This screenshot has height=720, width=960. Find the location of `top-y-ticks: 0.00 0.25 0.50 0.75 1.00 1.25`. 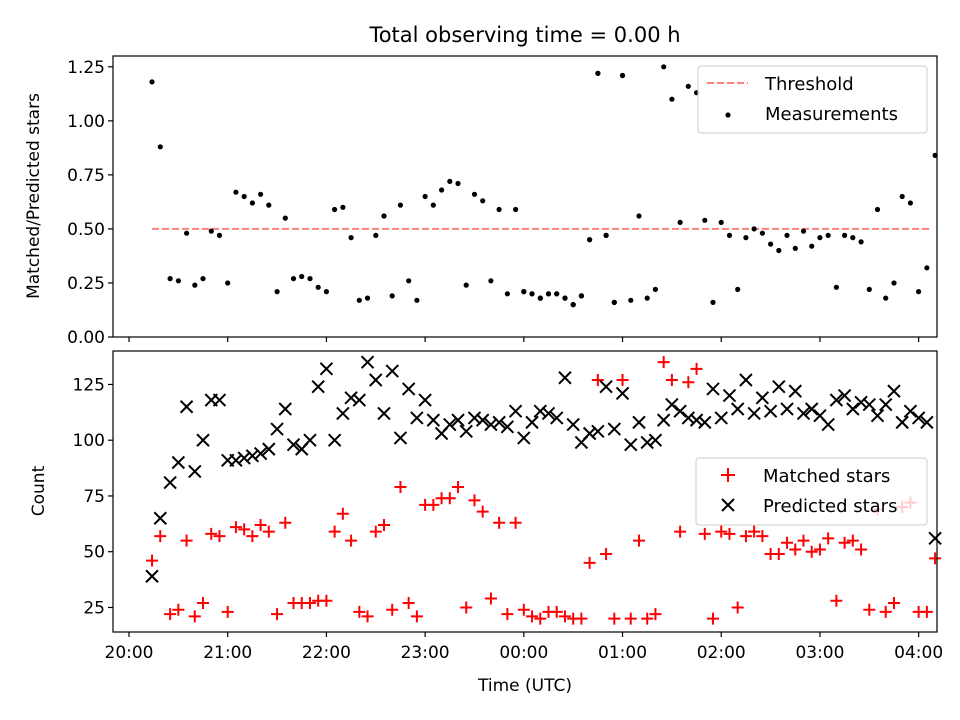

top-y-ticks: 0.00 0.25 0.50 0.75 1.00 1.25 is located at coordinates (90, 203).